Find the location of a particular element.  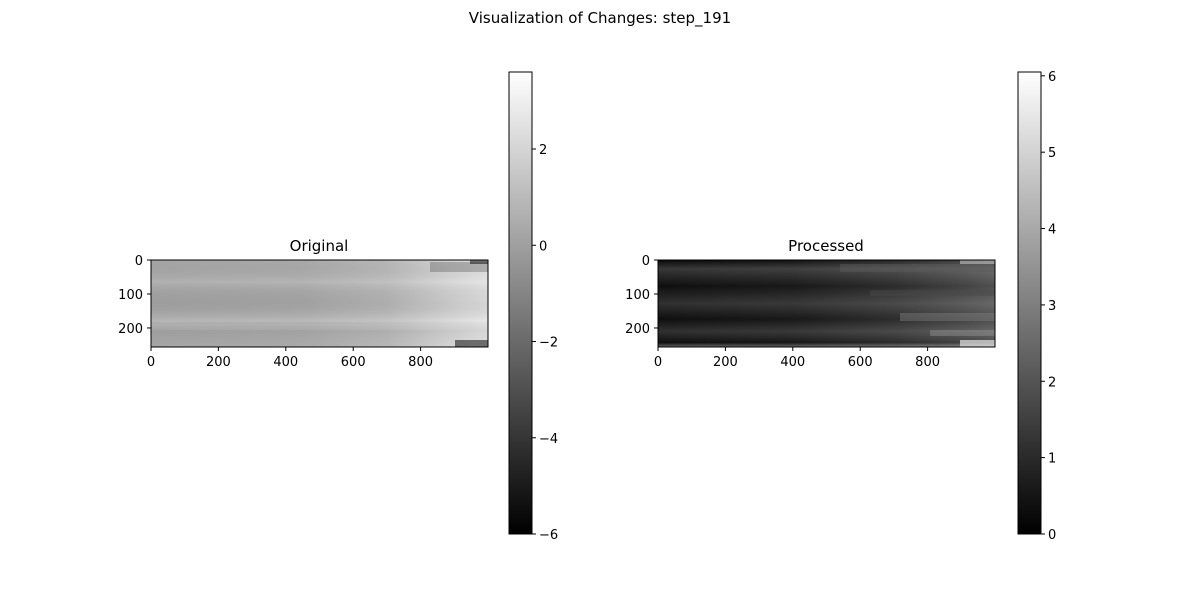

axes-title-original: Original is located at coordinates (319, 246).